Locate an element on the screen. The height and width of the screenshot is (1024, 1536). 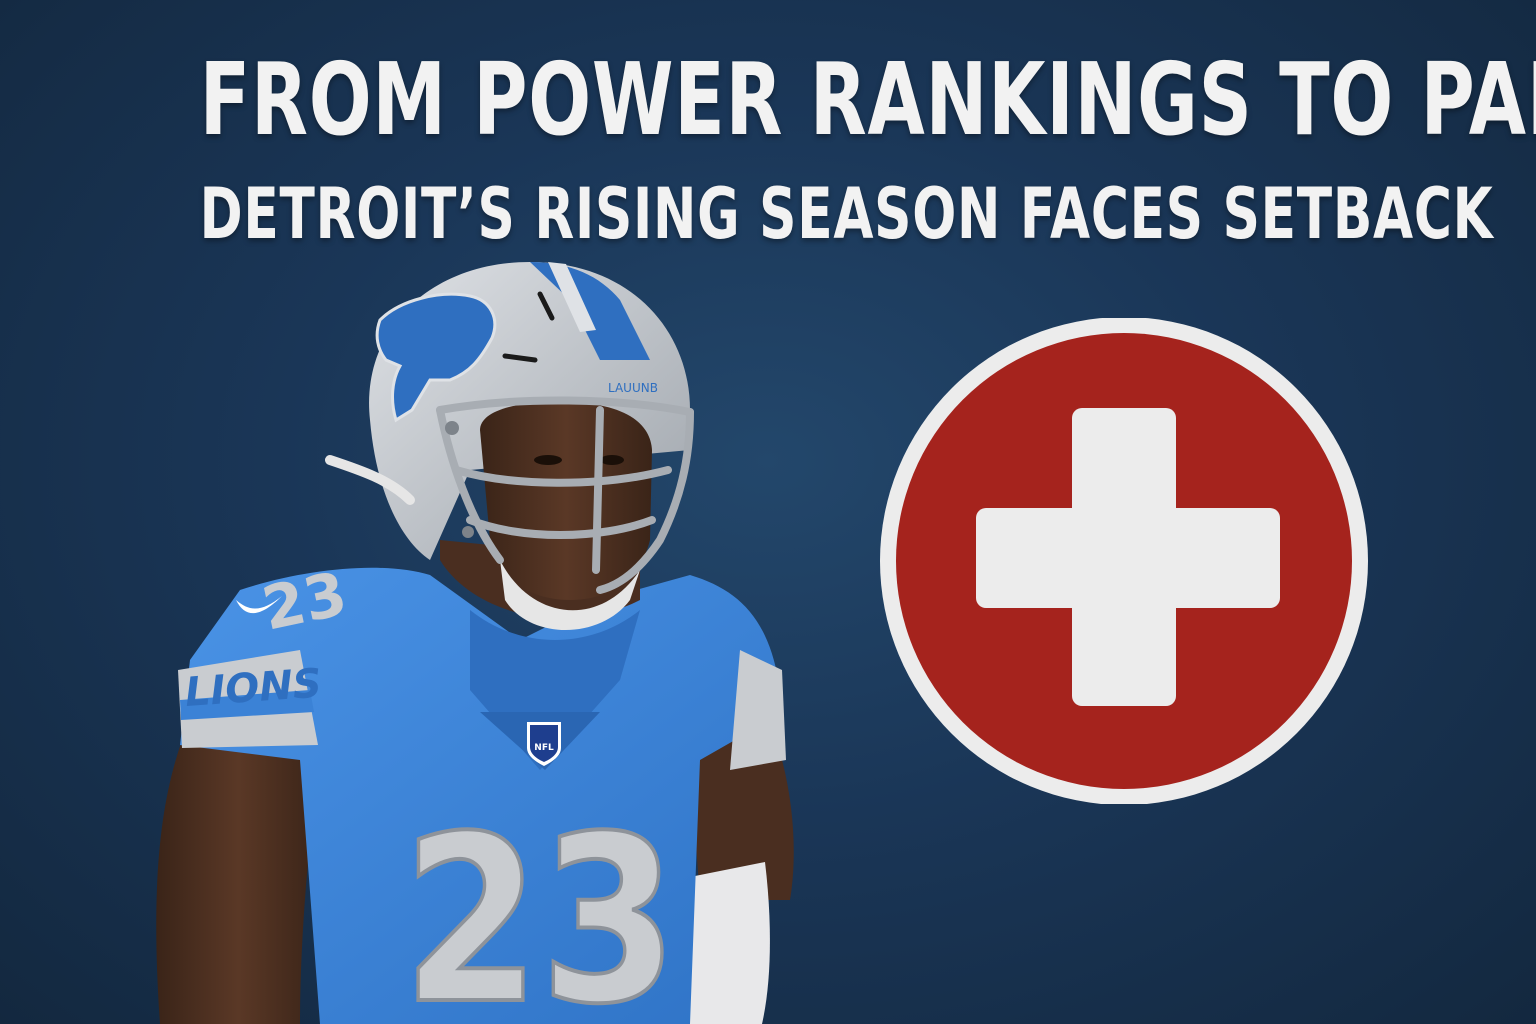
lion-logo-icon is located at coordinates (436, 357).